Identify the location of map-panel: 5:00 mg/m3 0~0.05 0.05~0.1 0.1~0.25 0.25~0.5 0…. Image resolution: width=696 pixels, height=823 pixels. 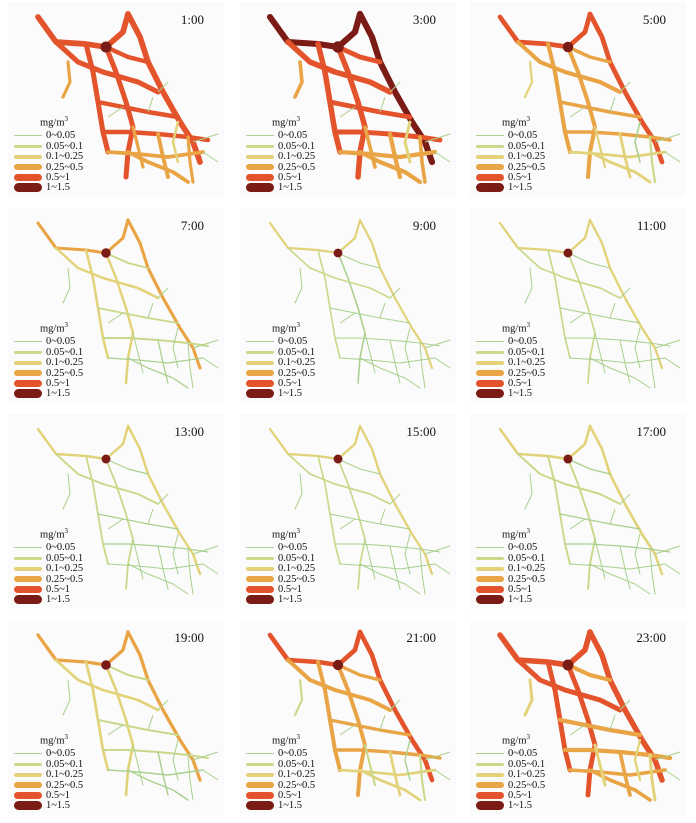
(578, 99).